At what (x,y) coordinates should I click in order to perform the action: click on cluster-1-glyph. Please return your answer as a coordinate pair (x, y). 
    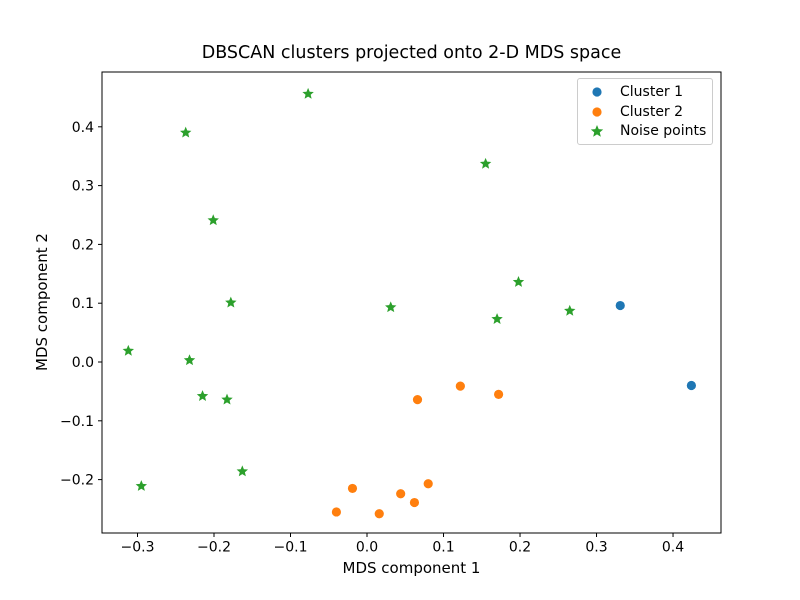
    Looking at the image, I should click on (597, 92).